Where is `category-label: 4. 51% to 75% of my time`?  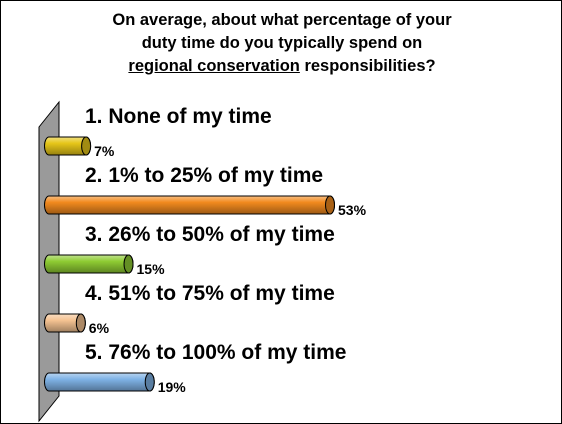 category-label: 4. 51% to 75% of my time is located at coordinates (210, 293).